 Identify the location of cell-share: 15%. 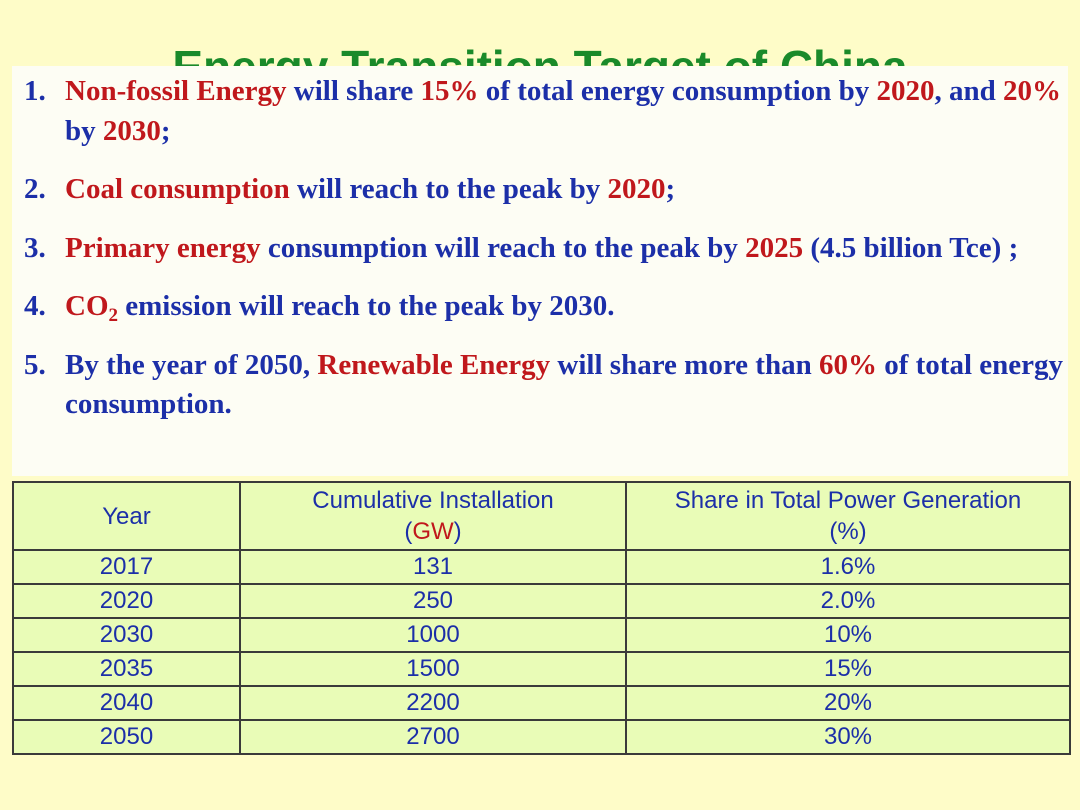
(848, 669).